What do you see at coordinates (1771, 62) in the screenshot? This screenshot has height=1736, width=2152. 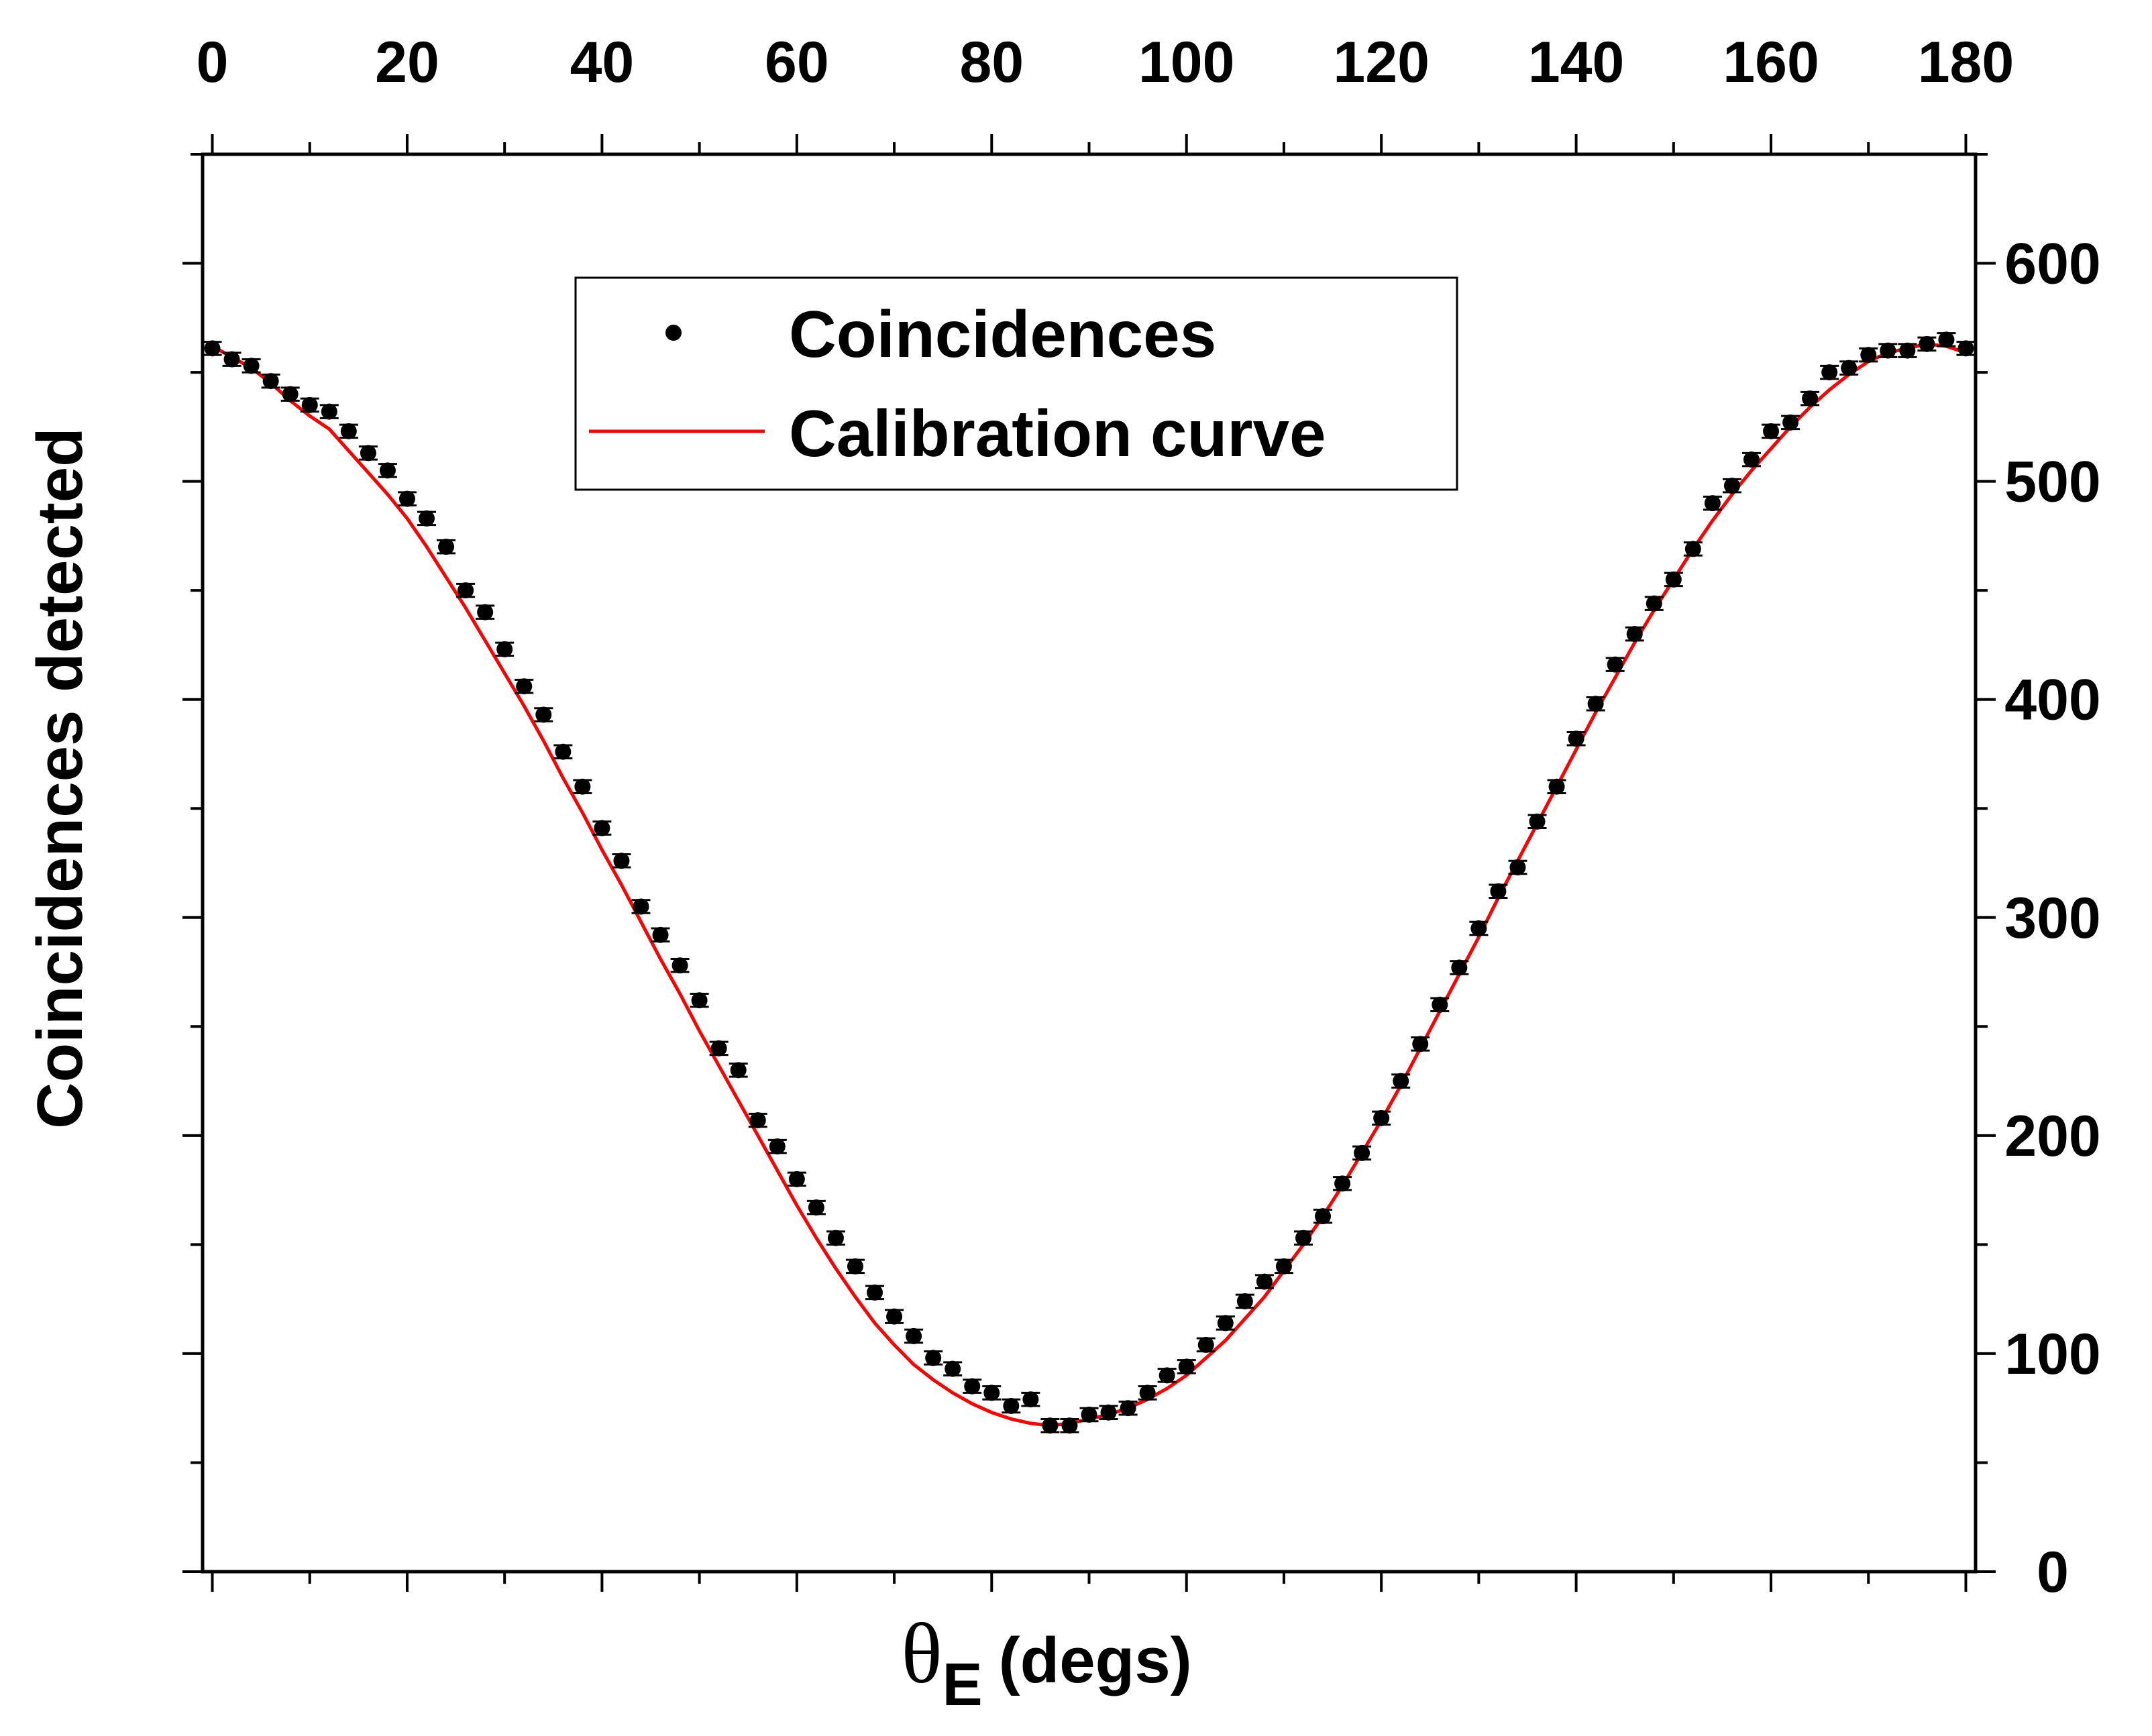 I see `x-tick-label: 160` at bounding box center [1771, 62].